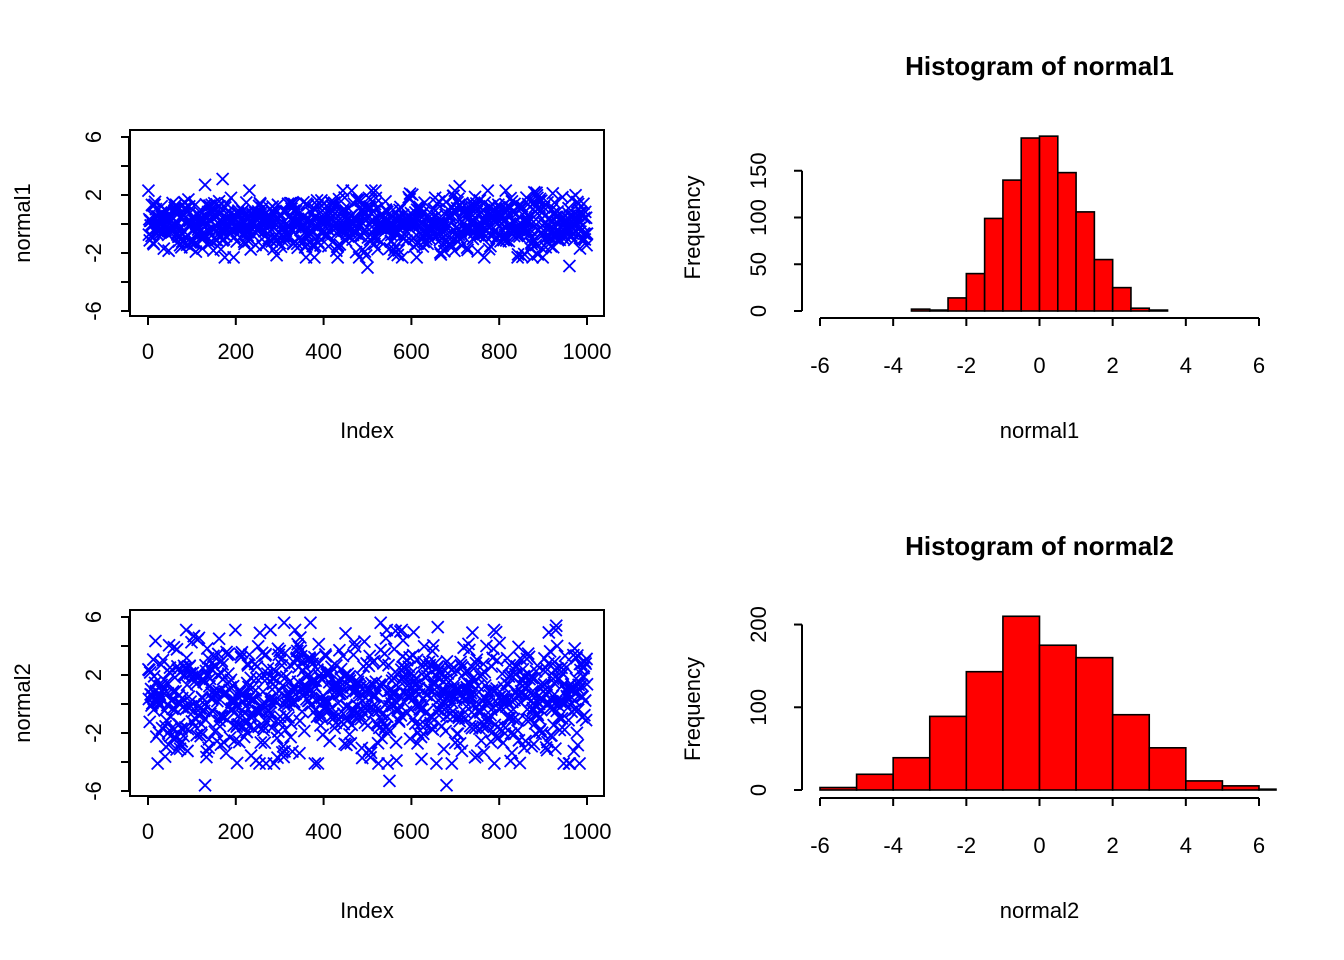  Describe the element at coordinates (367, 910) in the screenshot. I see `x-axis-label: Index` at that location.